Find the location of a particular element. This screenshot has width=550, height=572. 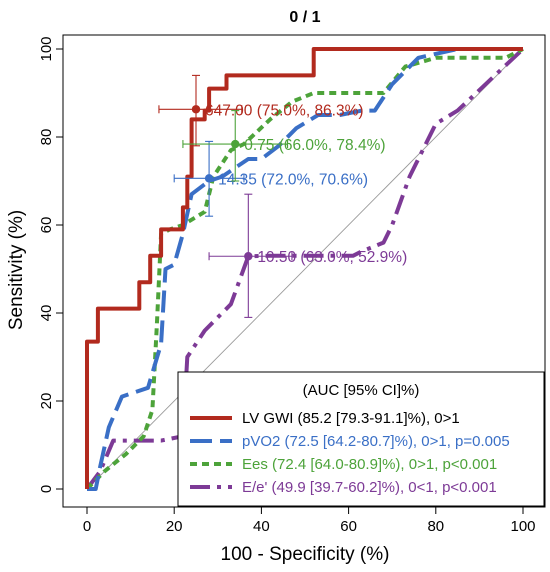

chart-title: 0 / 1 is located at coordinates (304, 17).